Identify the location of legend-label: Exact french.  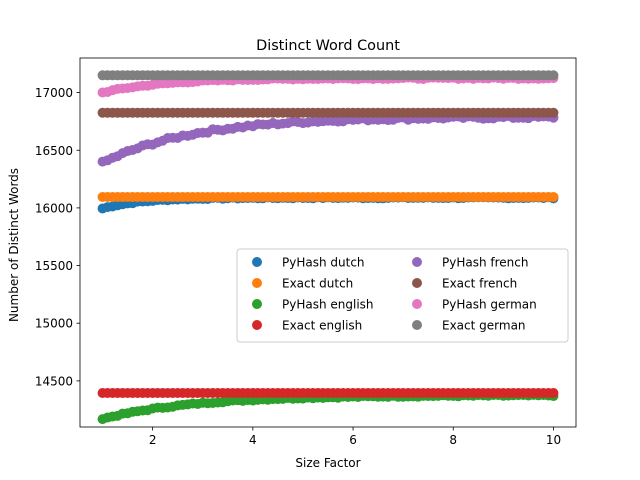
(479, 284).